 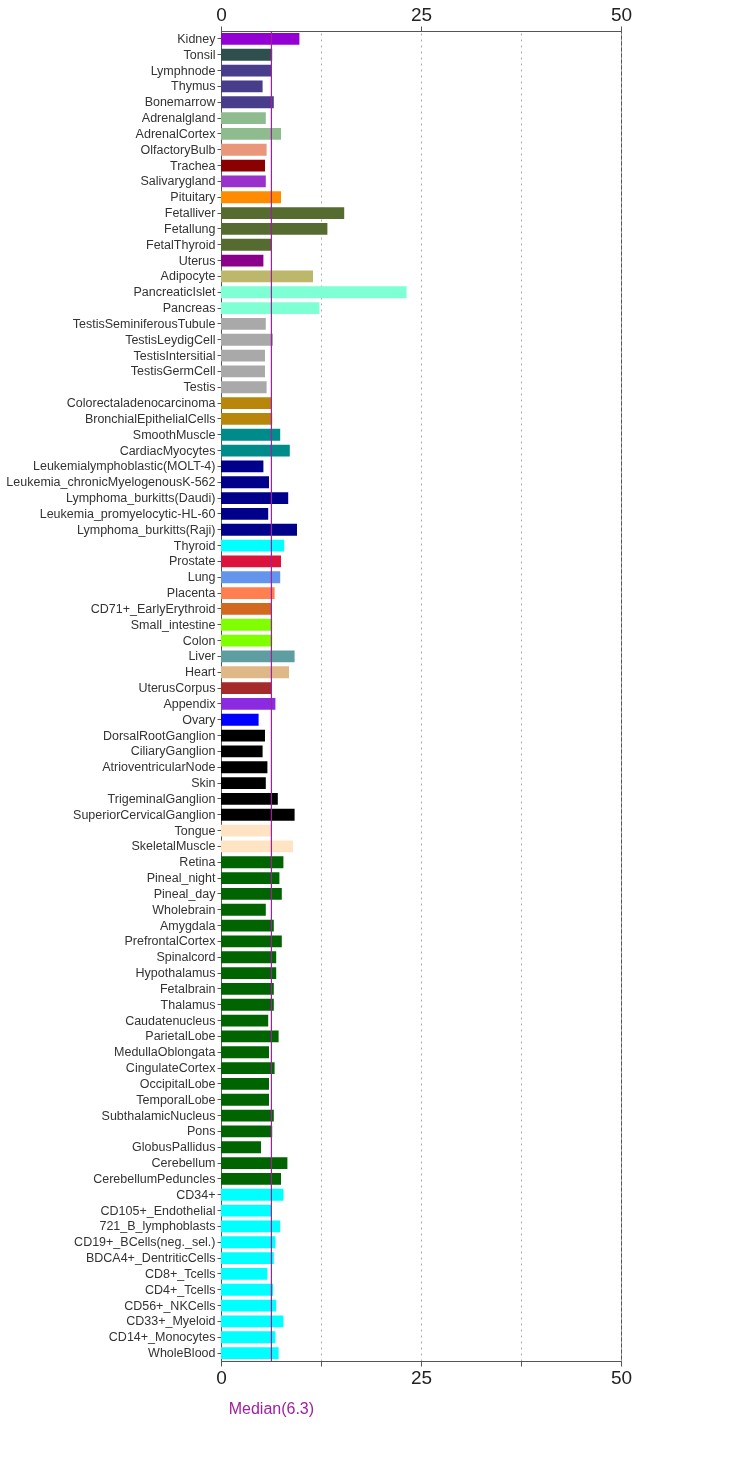 I want to click on y-tick-label: Appendix, so click(x=190, y=703).